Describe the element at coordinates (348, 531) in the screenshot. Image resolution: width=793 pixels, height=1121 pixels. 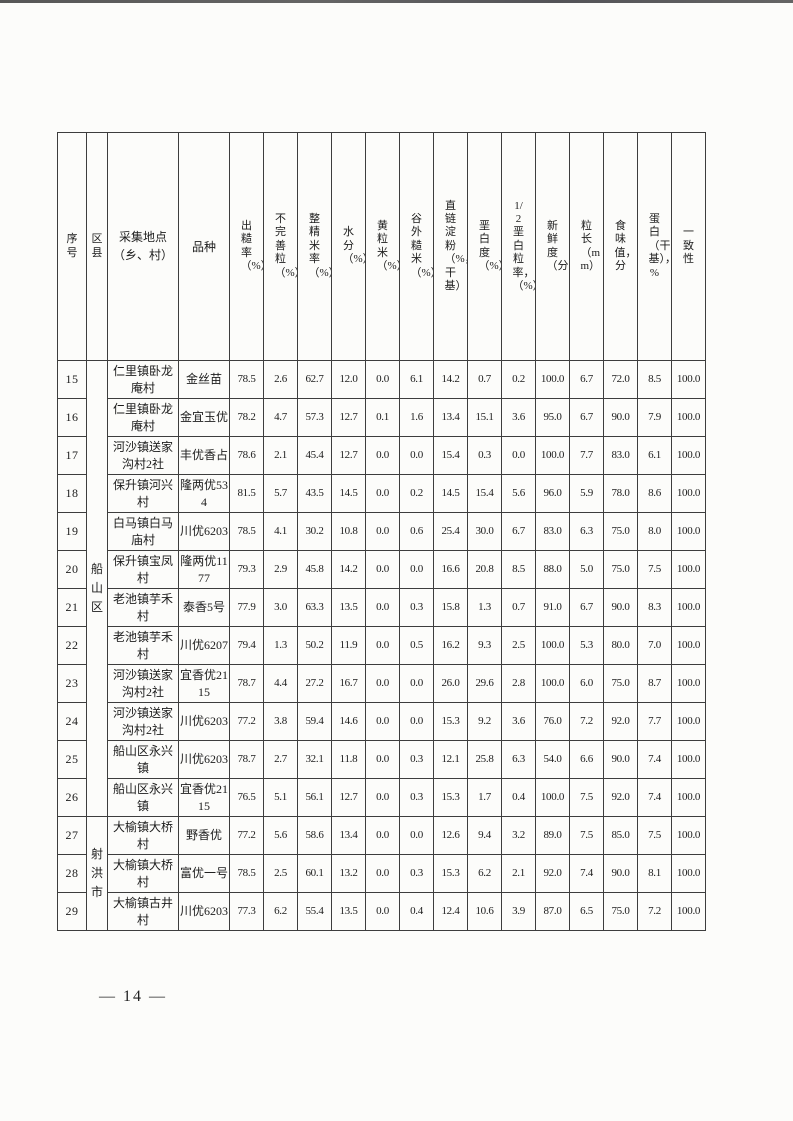
I see `cell-value: 10.8` at that location.